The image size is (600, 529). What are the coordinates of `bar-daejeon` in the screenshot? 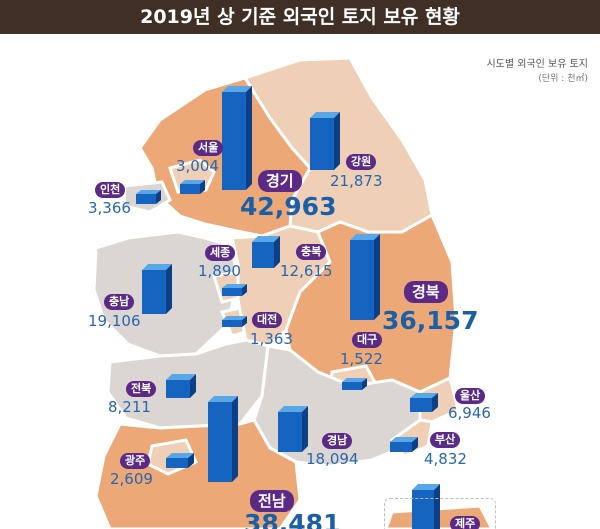 It's located at (234, 321).